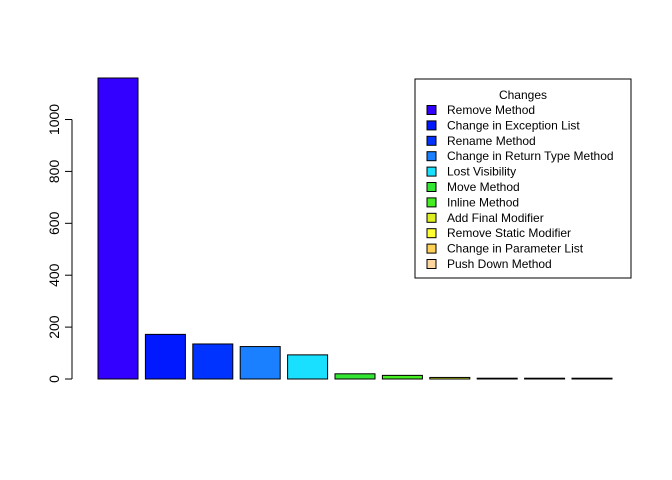  Describe the element at coordinates (592, 378) in the screenshot. I see `bar-push-down-method` at that location.